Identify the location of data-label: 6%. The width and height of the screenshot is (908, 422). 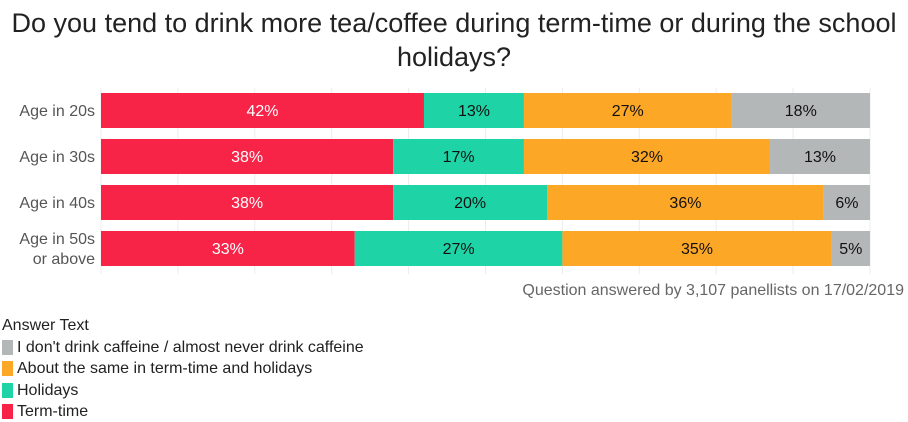
(846, 203).